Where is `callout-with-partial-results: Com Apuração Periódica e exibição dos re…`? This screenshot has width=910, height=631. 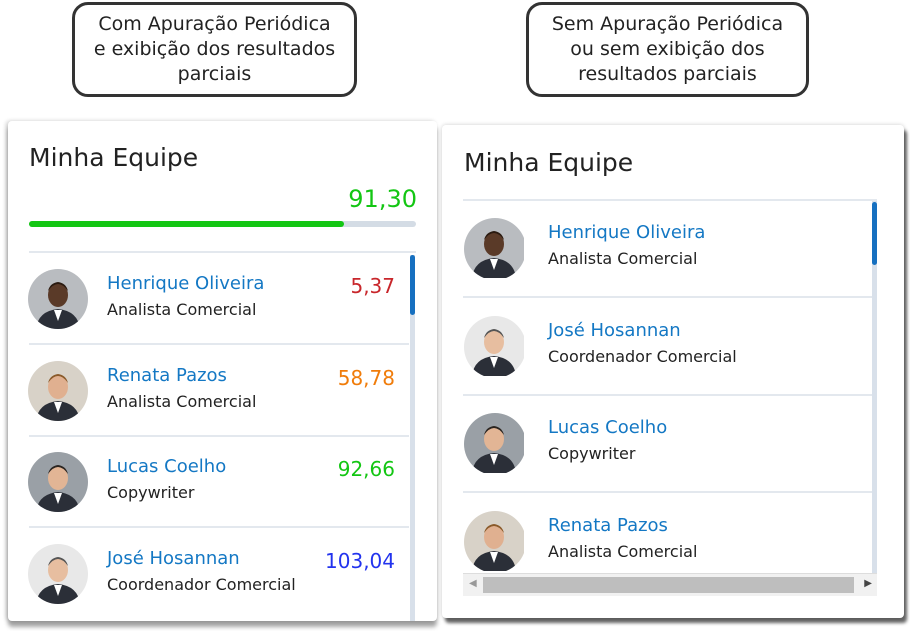
callout-with-partial-results: Com Apuração Periódica e exibição dos re… is located at coordinates (214, 49).